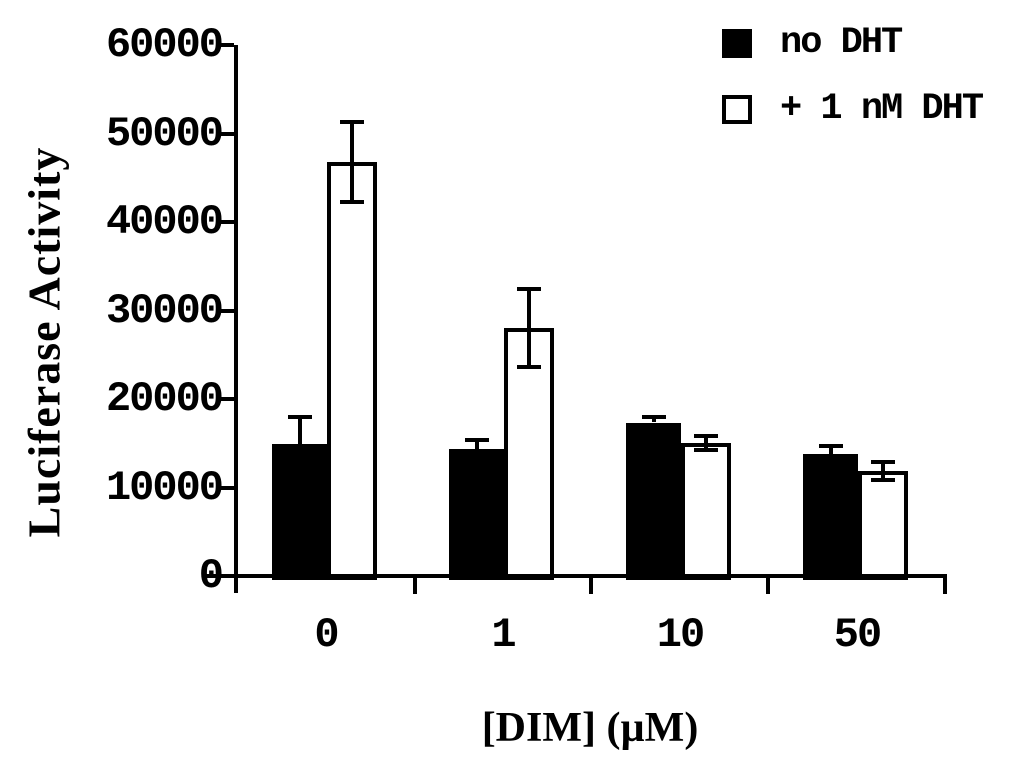 Image resolution: width=1024 pixels, height=765 pixels. Describe the element at coordinates (164, 311) in the screenshot. I see `y-tick-label: 30000` at that location.